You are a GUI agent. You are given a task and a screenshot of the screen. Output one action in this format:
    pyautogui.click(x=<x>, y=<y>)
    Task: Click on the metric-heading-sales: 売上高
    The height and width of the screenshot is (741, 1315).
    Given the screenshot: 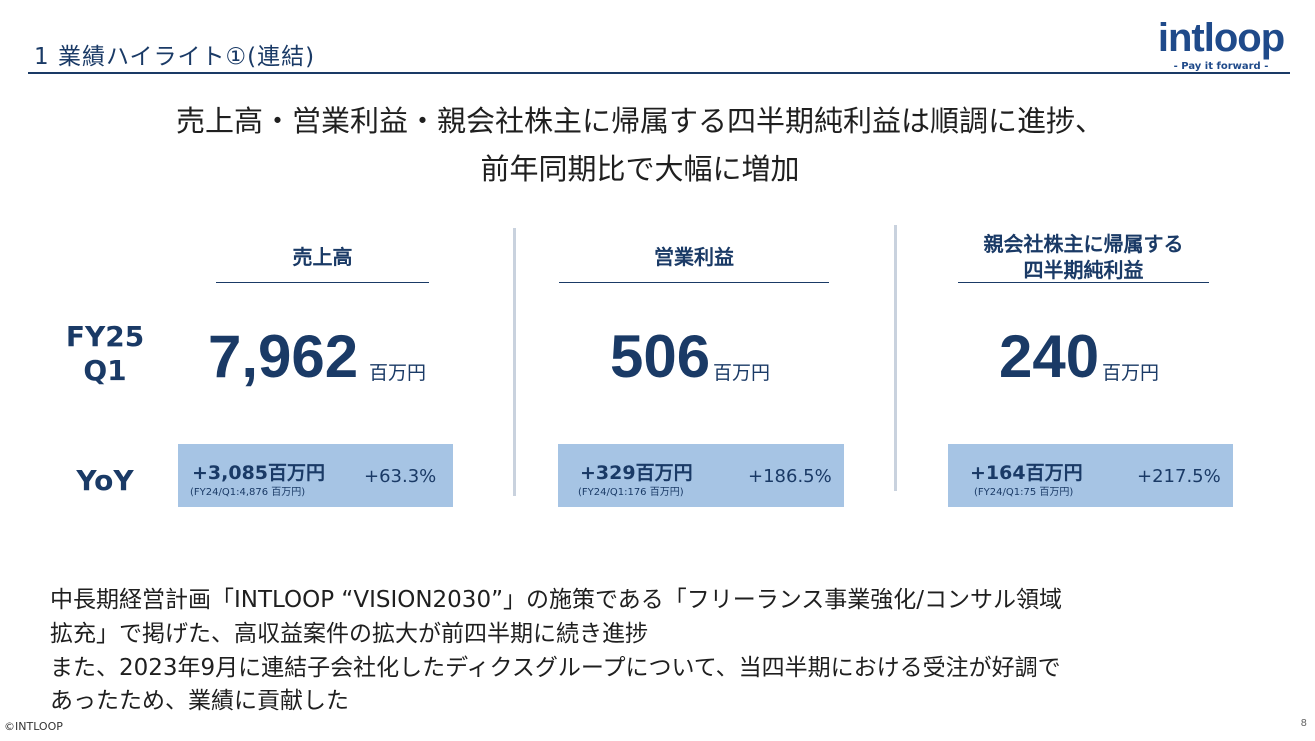 What is the action you would take?
    pyautogui.click(x=322, y=257)
    